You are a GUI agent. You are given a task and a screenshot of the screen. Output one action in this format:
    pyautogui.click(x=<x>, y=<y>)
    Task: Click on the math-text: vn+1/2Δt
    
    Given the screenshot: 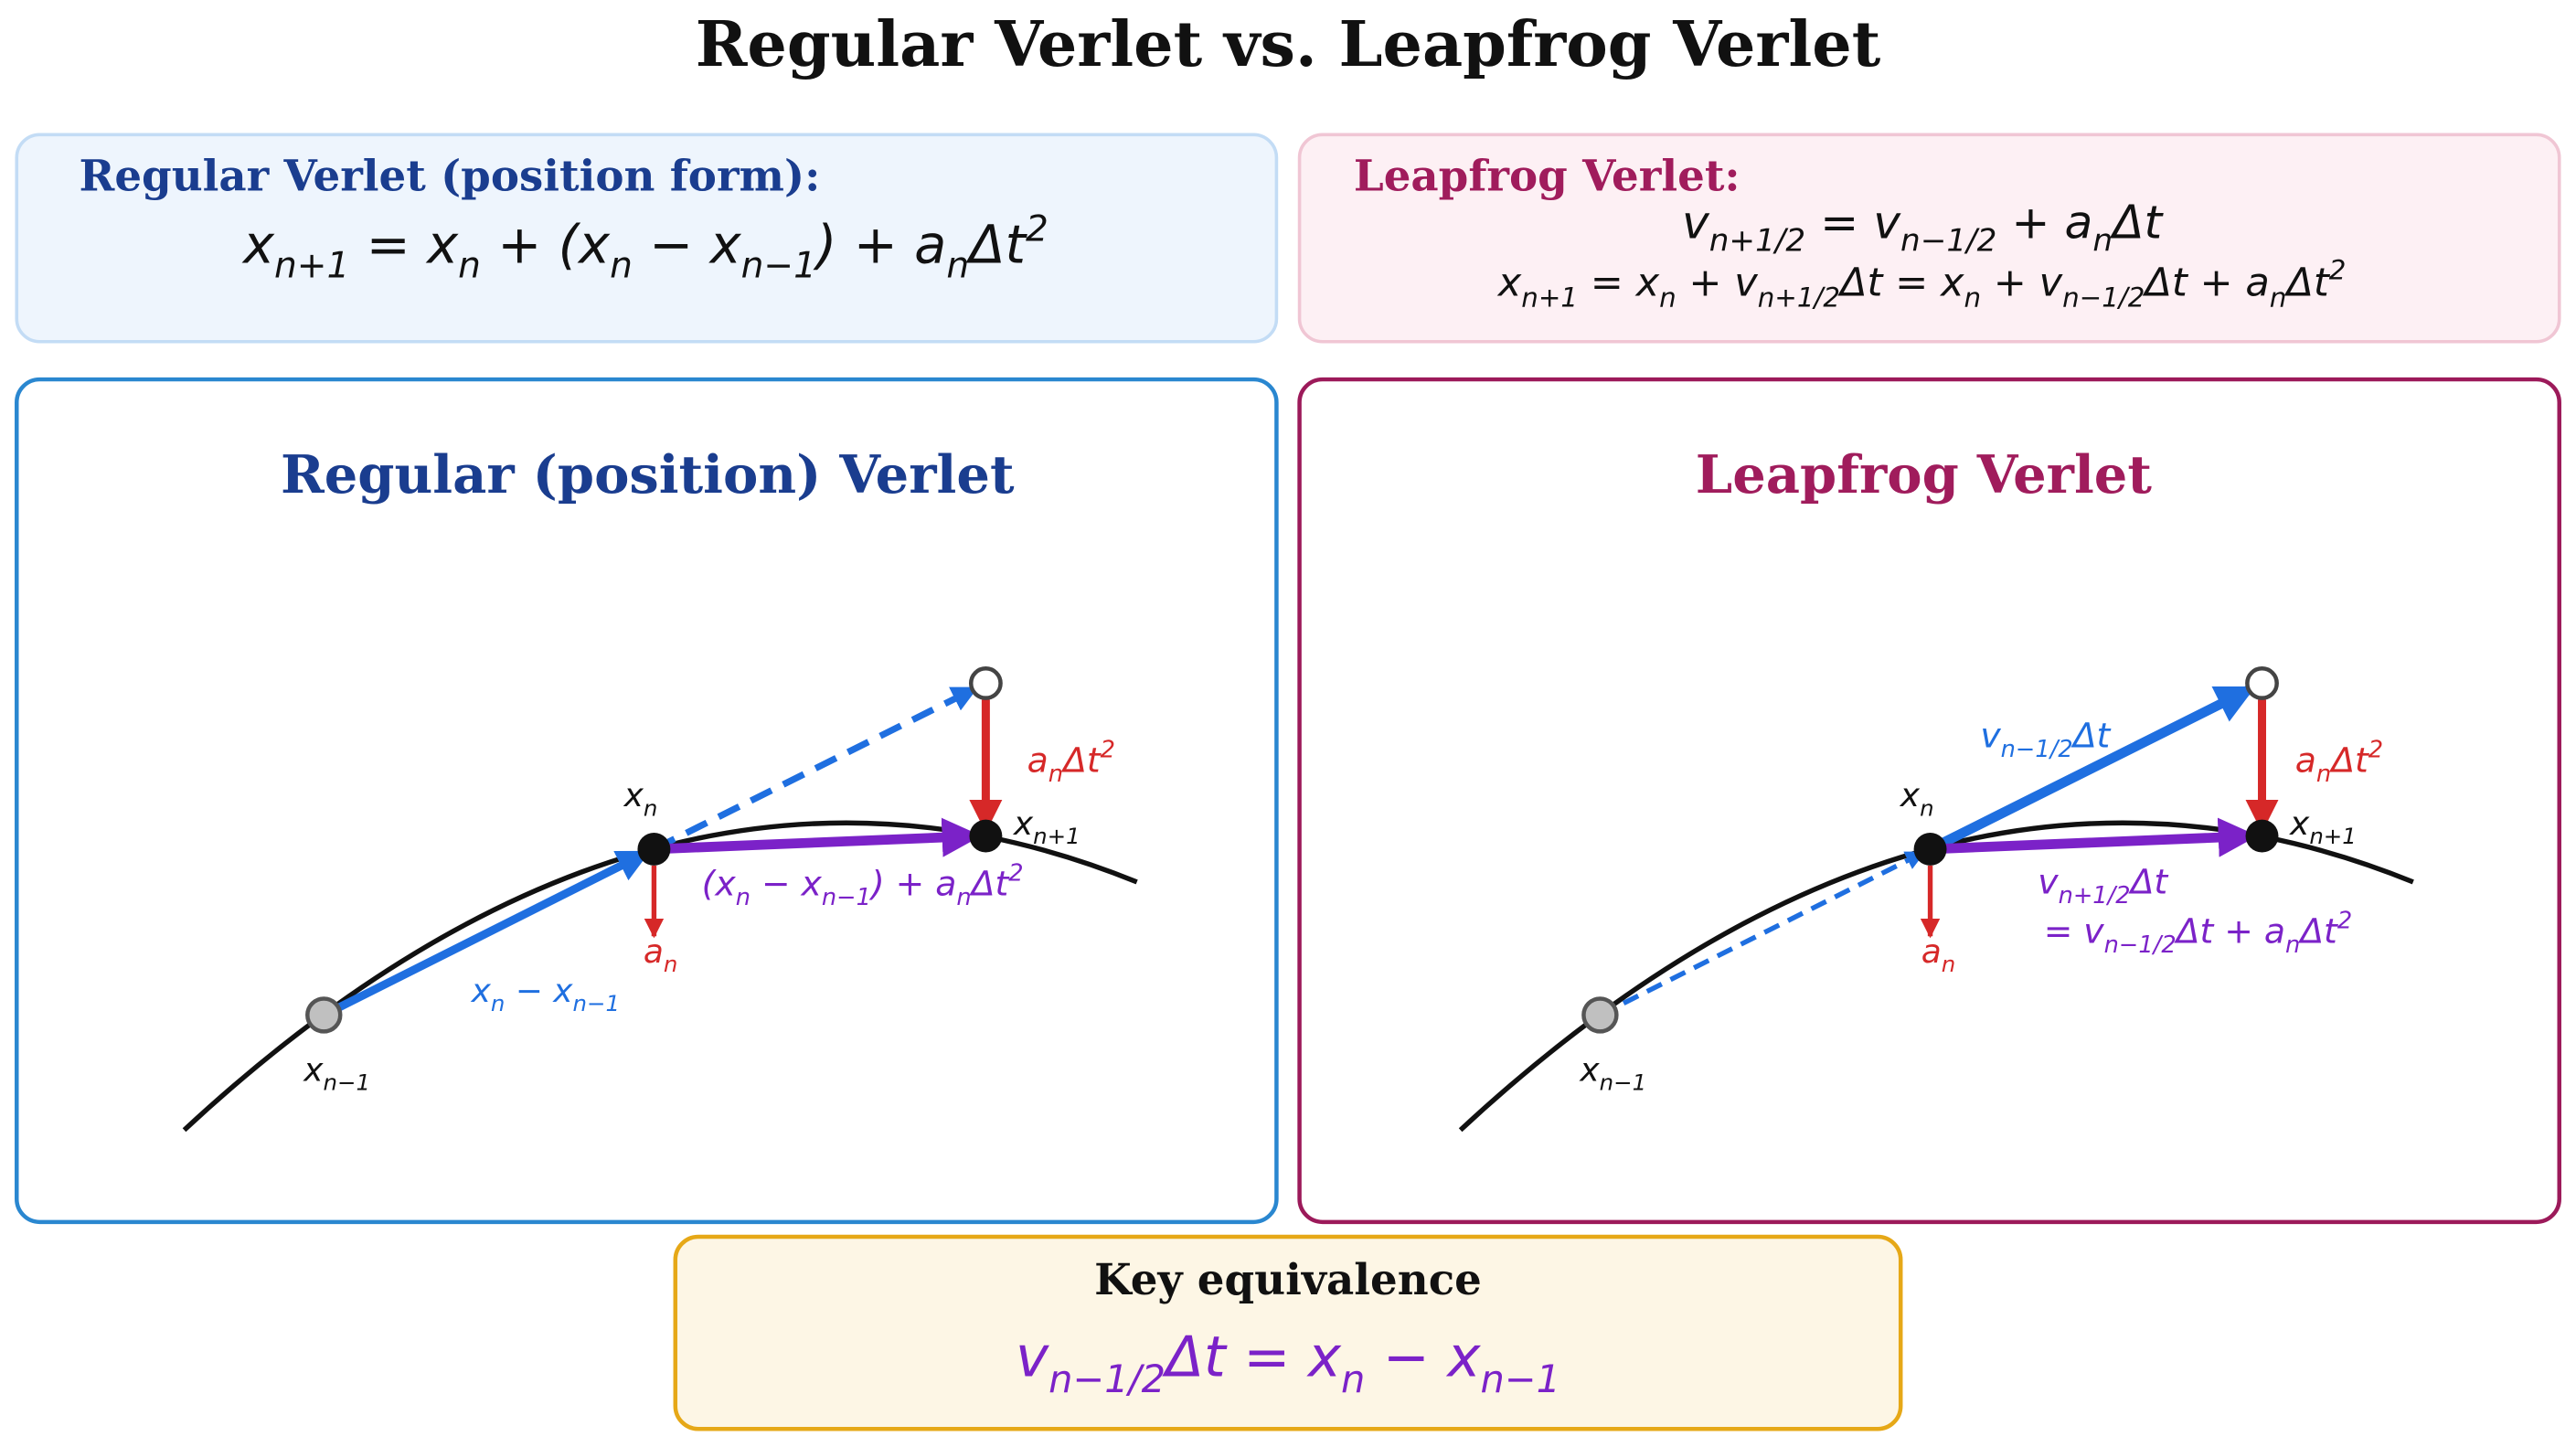 What is the action you would take?
    pyautogui.click(x=2103, y=885)
    